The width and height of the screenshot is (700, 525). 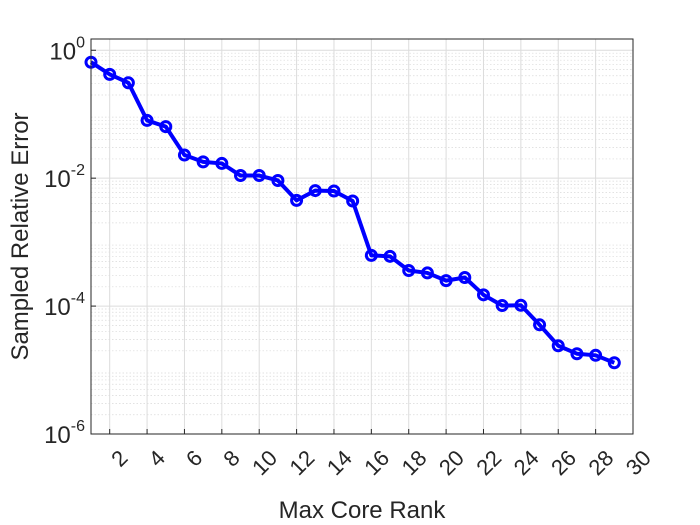 I want to click on y-tick-label: 10⁻⁴, so click(x=64, y=305).